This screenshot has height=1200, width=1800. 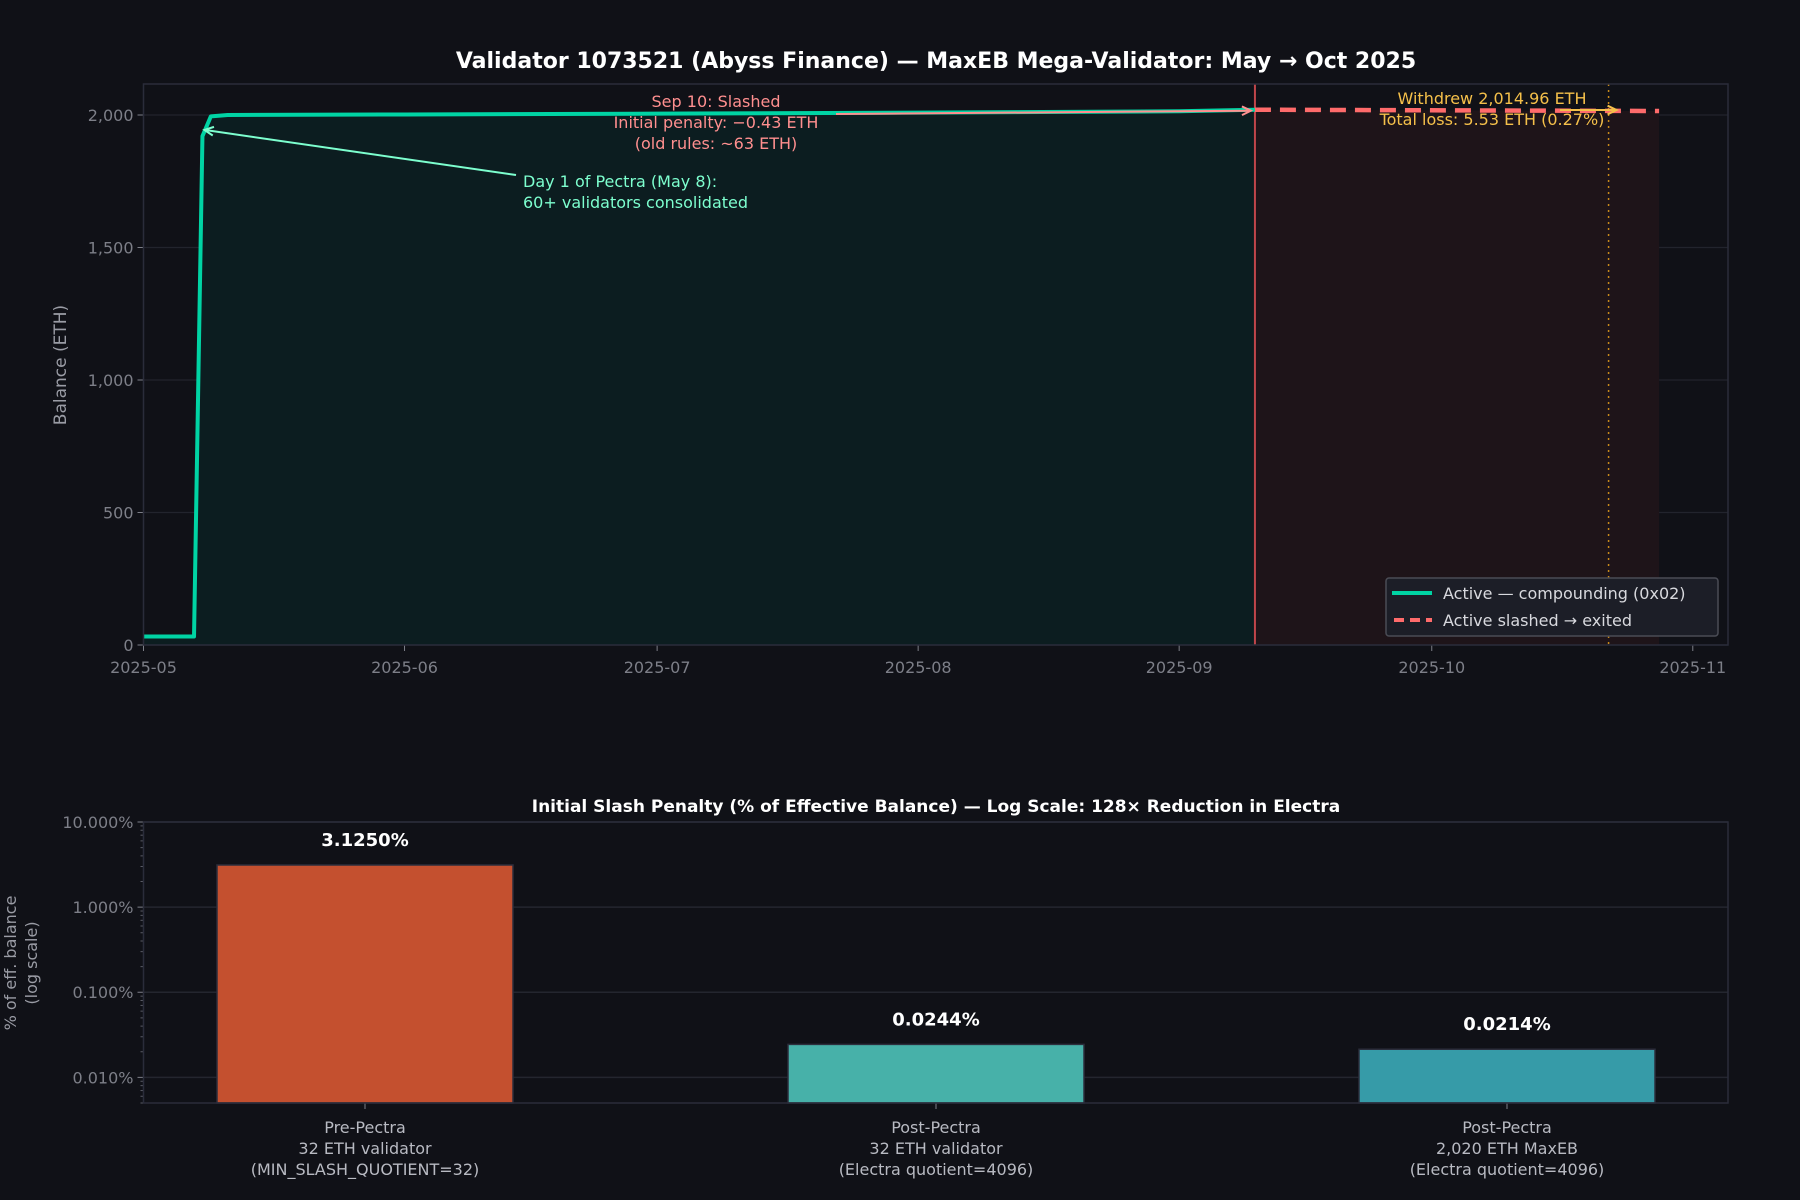 I want to click on x-tick-label: 2025-06, so click(x=404, y=667).